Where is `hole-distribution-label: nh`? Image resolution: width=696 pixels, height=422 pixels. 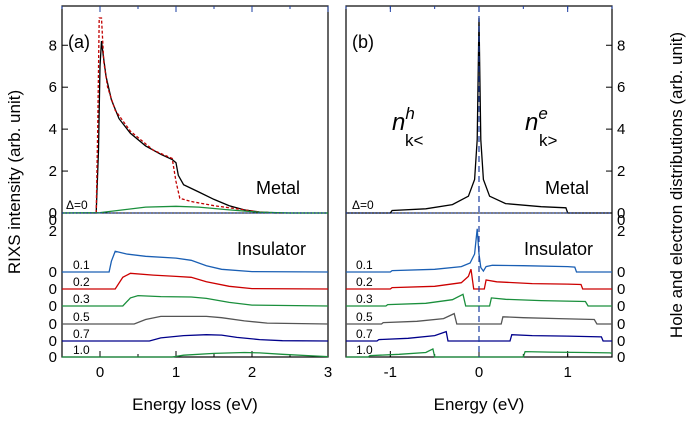 hole-distribution-label: nh is located at coordinates (403, 120).